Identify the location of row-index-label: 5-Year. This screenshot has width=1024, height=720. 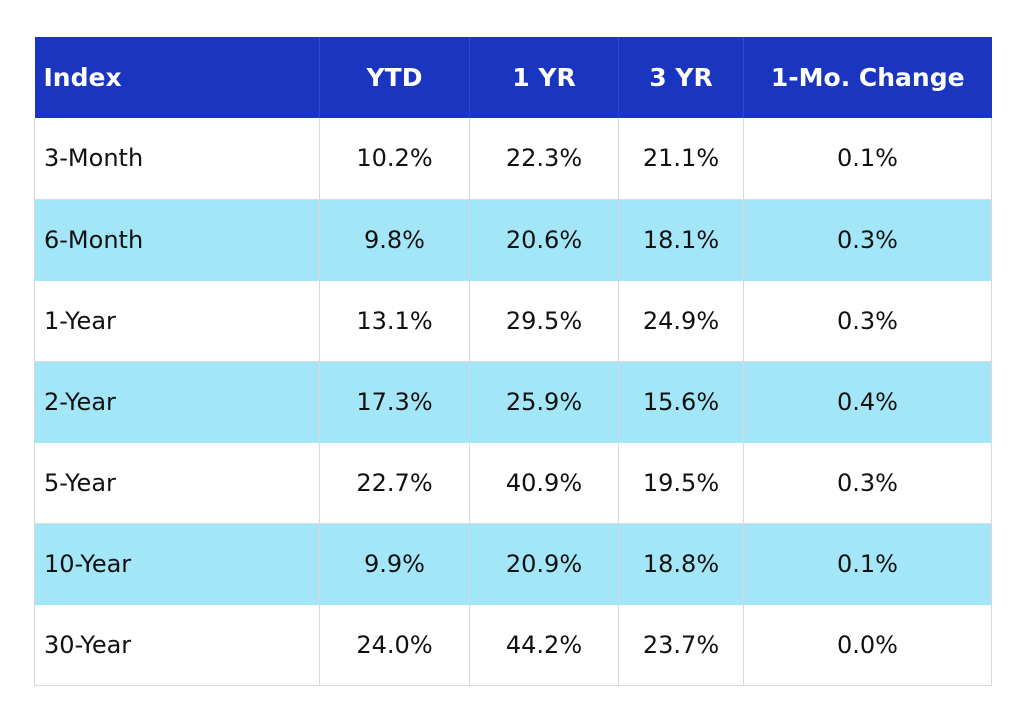
(177, 483).